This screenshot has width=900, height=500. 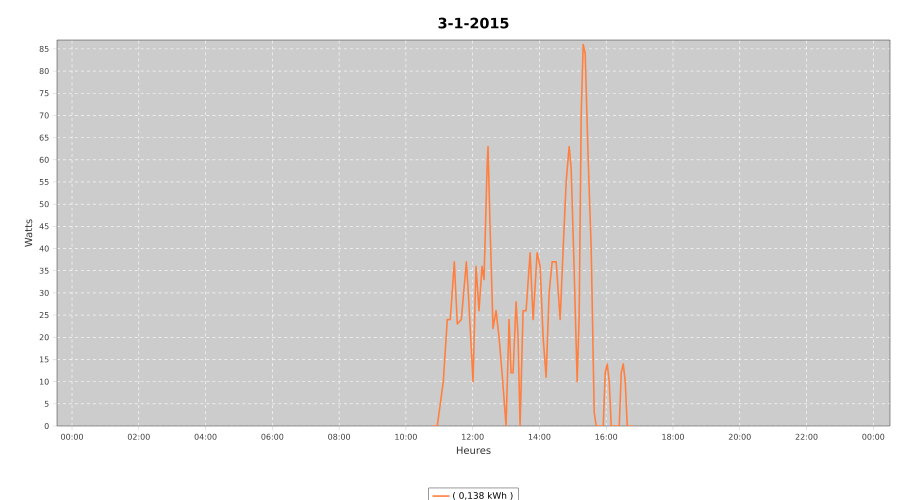 What do you see at coordinates (483, 496) in the screenshot?
I see `legend-label: ( 0,138 kWh )` at bounding box center [483, 496].